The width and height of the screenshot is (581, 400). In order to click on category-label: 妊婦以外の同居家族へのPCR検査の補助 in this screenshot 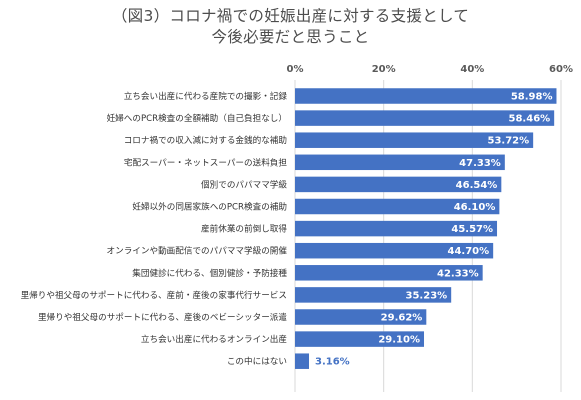, I will do `click(209, 207)`.